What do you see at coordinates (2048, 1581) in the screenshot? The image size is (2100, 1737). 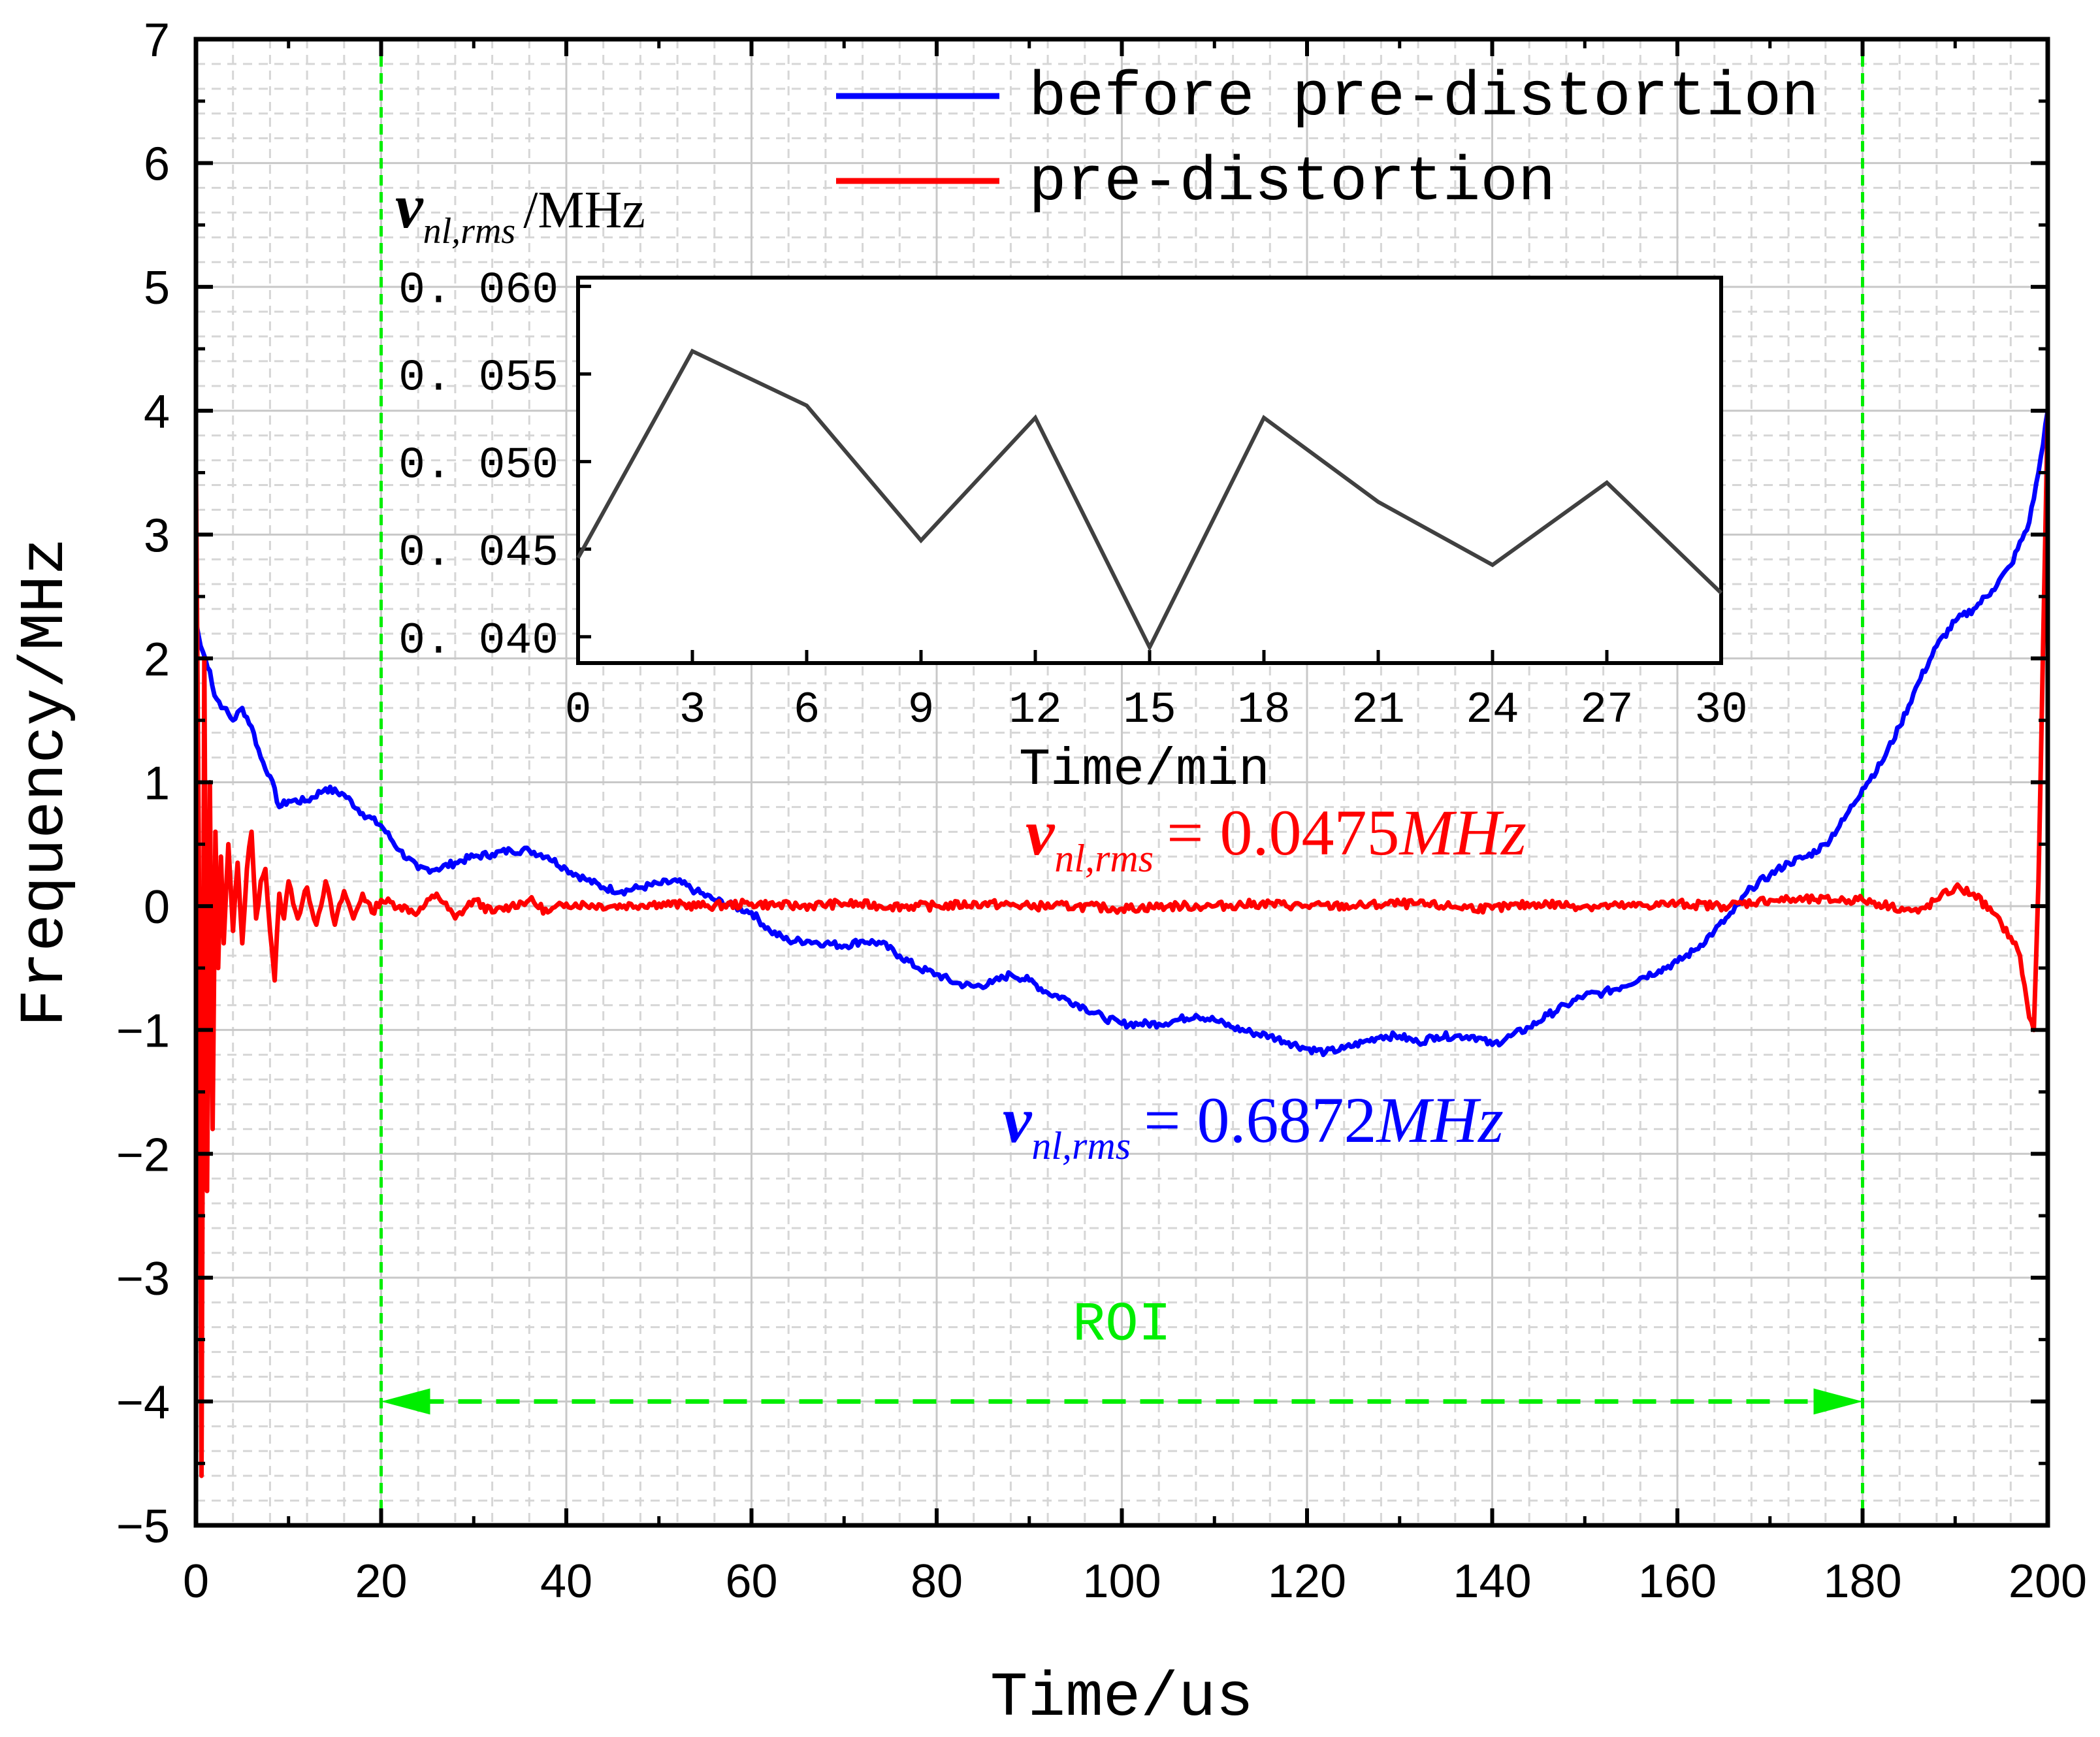 I see `x-tick-label: 200` at bounding box center [2048, 1581].